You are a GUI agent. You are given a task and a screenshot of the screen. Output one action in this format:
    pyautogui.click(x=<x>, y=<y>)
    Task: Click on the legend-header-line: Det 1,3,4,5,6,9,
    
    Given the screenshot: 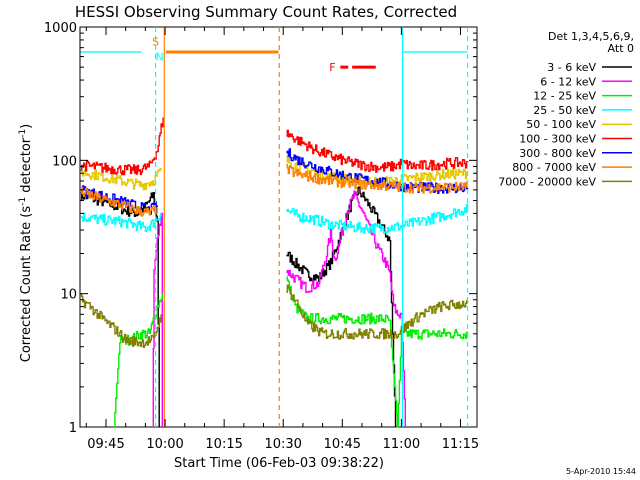 What is the action you would take?
    pyautogui.click(x=591, y=36)
    